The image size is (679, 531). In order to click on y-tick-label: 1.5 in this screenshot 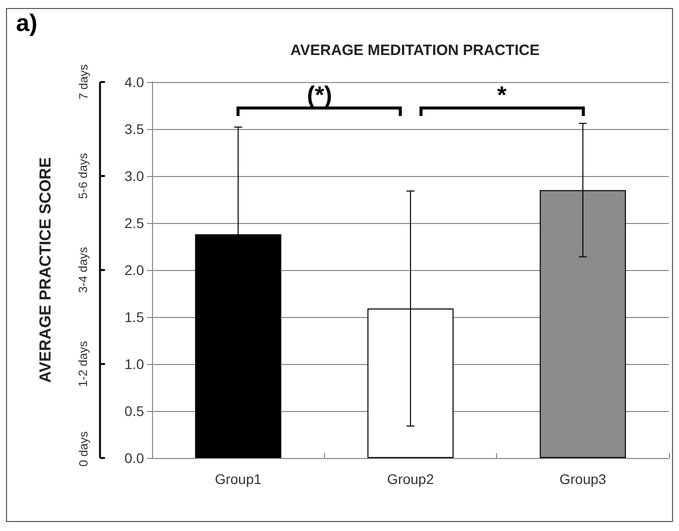, I will do `click(134, 317)`.